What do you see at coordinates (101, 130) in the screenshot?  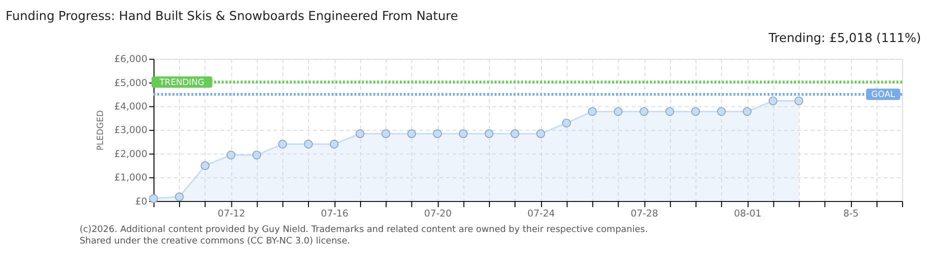 I see `y-axis-title: PLEDGED` at bounding box center [101, 130].